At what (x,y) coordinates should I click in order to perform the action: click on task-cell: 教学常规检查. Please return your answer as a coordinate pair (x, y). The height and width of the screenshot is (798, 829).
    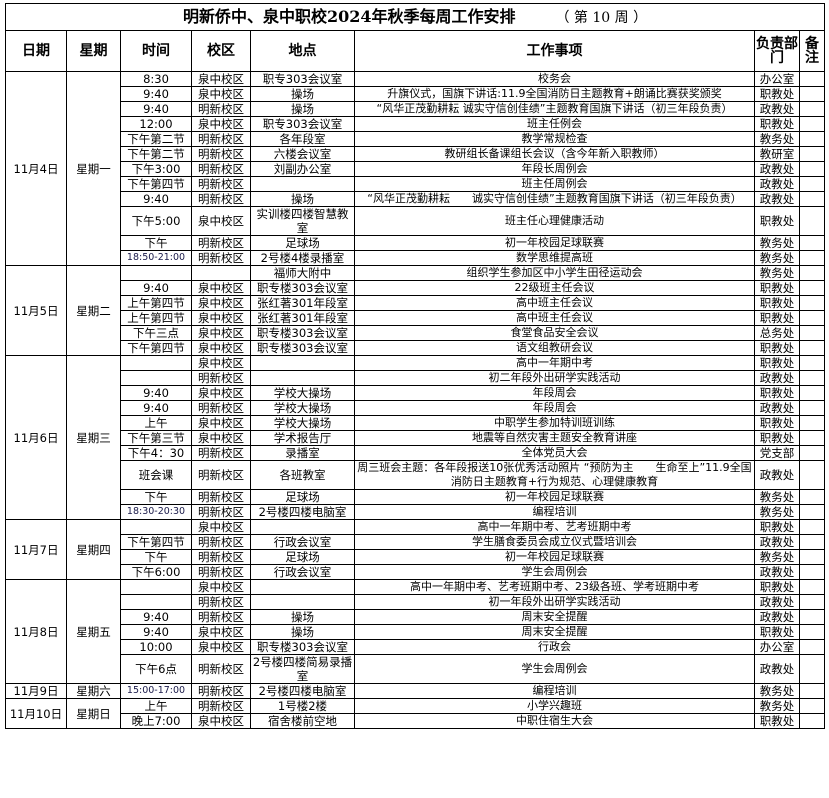
    Looking at the image, I should click on (554, 139).